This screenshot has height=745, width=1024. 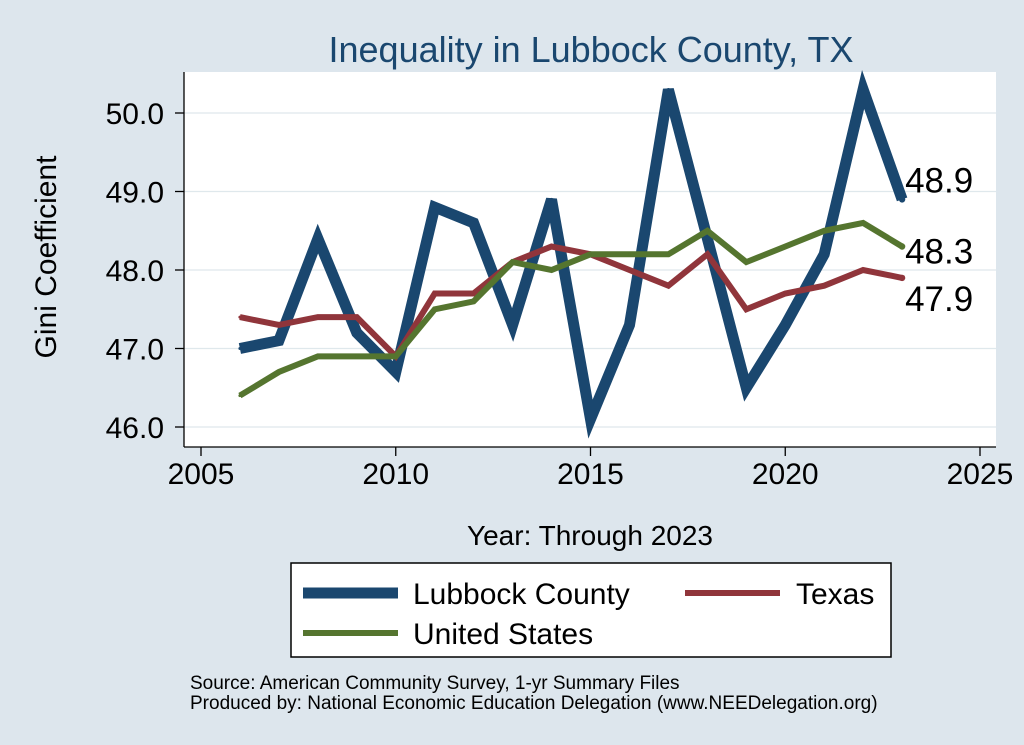 I want to click on y-axis-title: Gini Coefficient, so click(x=46, y=257).